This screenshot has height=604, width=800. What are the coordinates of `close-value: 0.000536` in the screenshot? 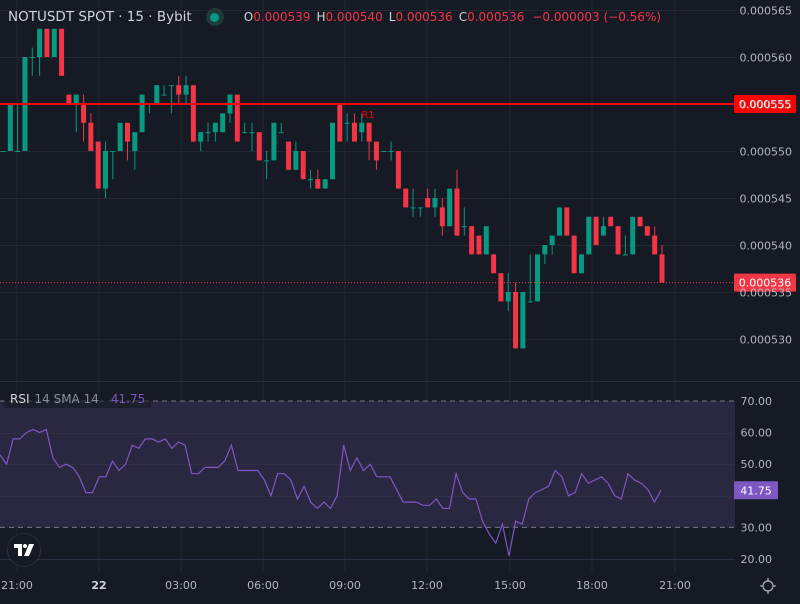 It's located at (496, 17).